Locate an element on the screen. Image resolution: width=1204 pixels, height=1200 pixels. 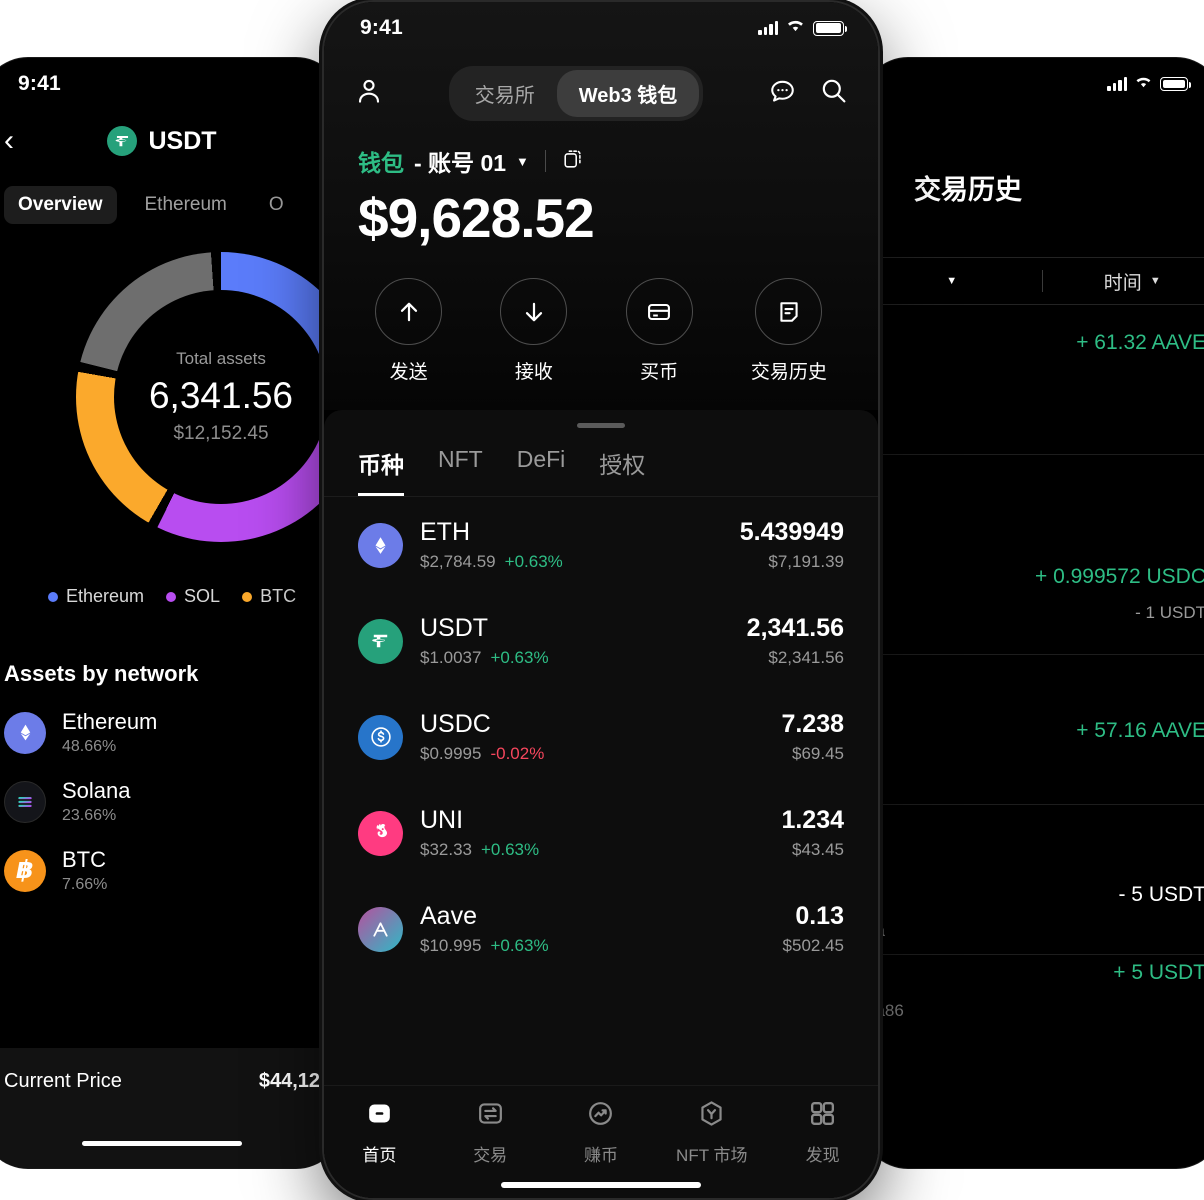
segment-web3-wallet: Web3 钱包 is located at coordinates (628, 93).